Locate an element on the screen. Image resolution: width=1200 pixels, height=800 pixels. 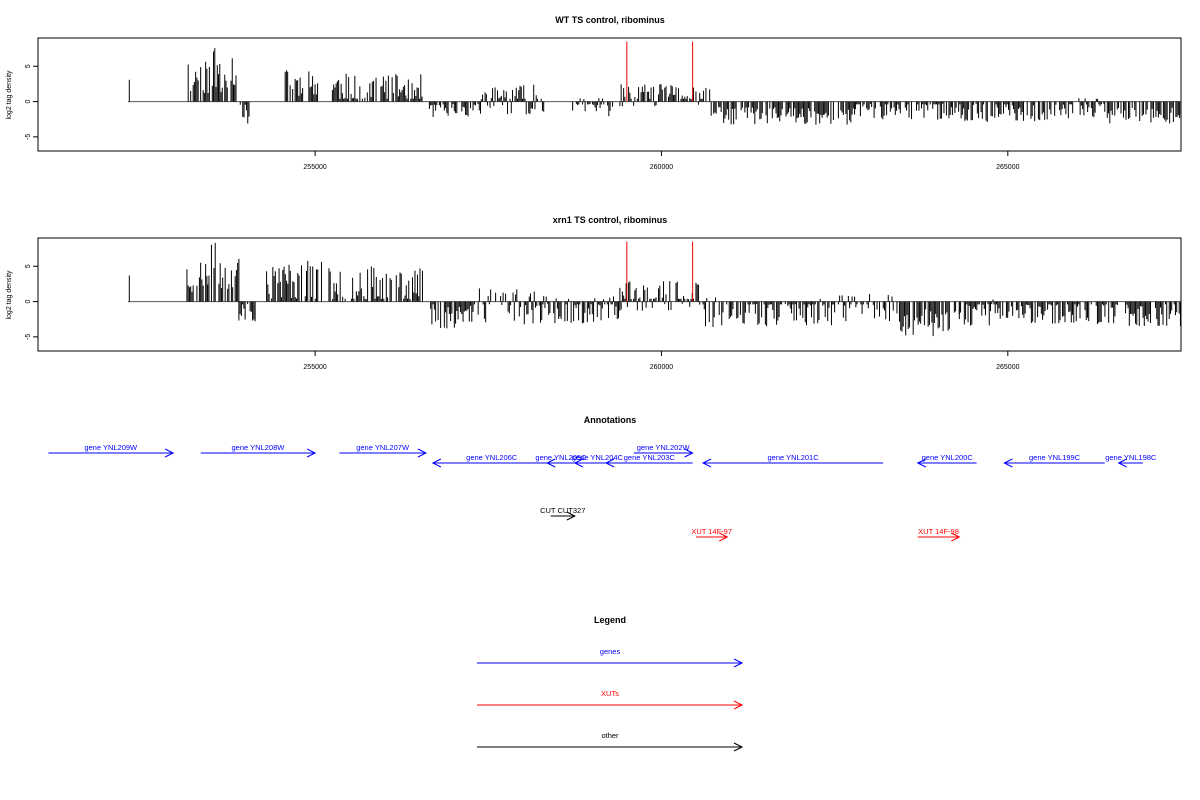
feature-label: XUT 14F-98 is located at coordinates (938, 531).